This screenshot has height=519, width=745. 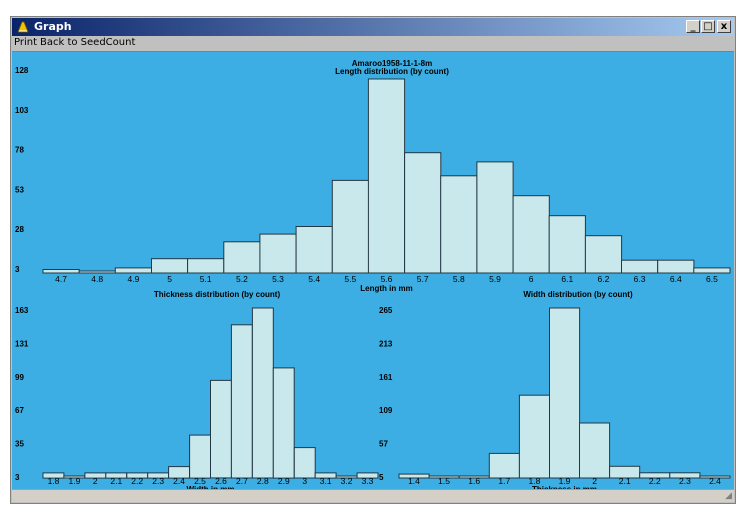 I want to click on bar-2.3, so click(x=685, y=475).